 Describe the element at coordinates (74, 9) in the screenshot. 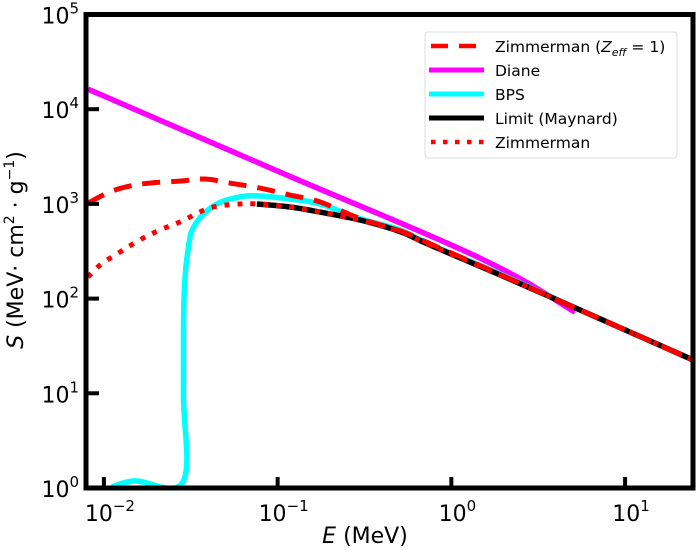

I see `y-tick-label-exponent: 5` at that location.